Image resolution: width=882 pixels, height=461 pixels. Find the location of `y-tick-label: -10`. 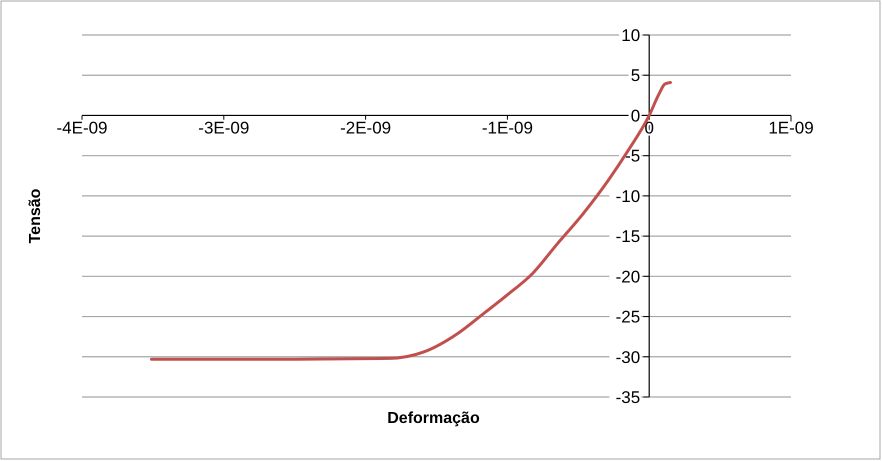

y-tick-label: -10 is located at coordinates (628, 196).